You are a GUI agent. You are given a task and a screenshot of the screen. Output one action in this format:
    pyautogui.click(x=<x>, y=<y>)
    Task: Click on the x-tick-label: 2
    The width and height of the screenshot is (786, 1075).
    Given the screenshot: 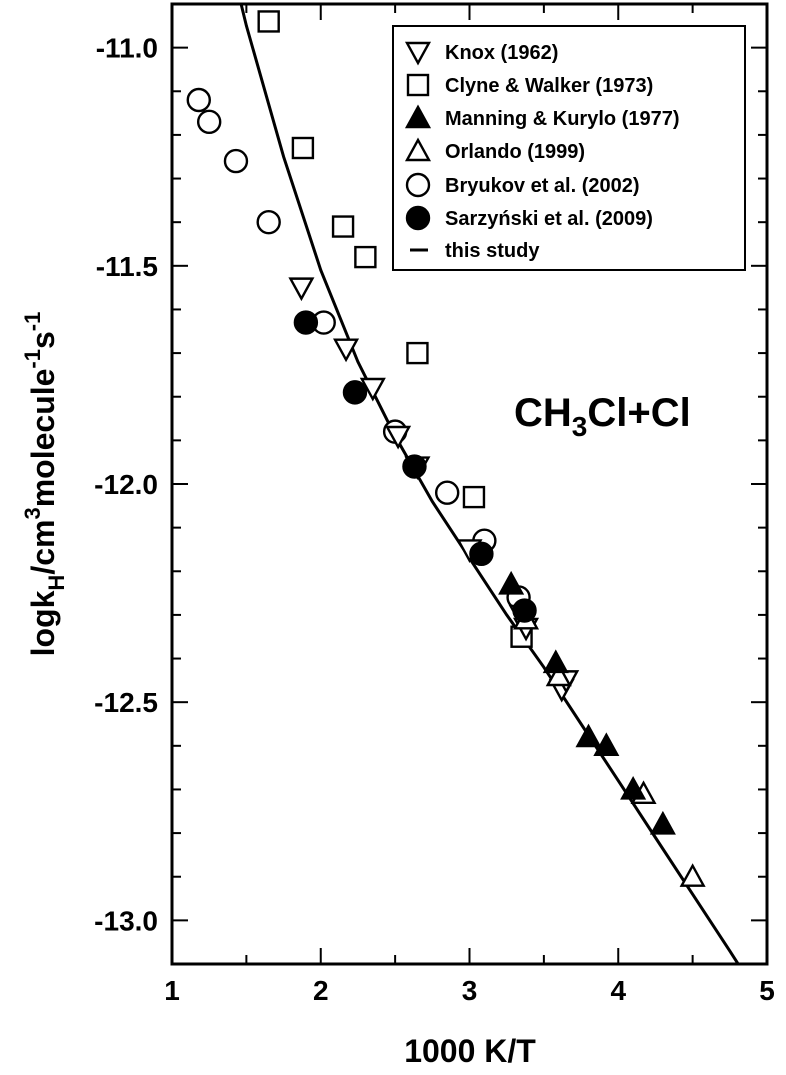 What is the action you would take?
    pyautogui.click(x=321, y=990)
    